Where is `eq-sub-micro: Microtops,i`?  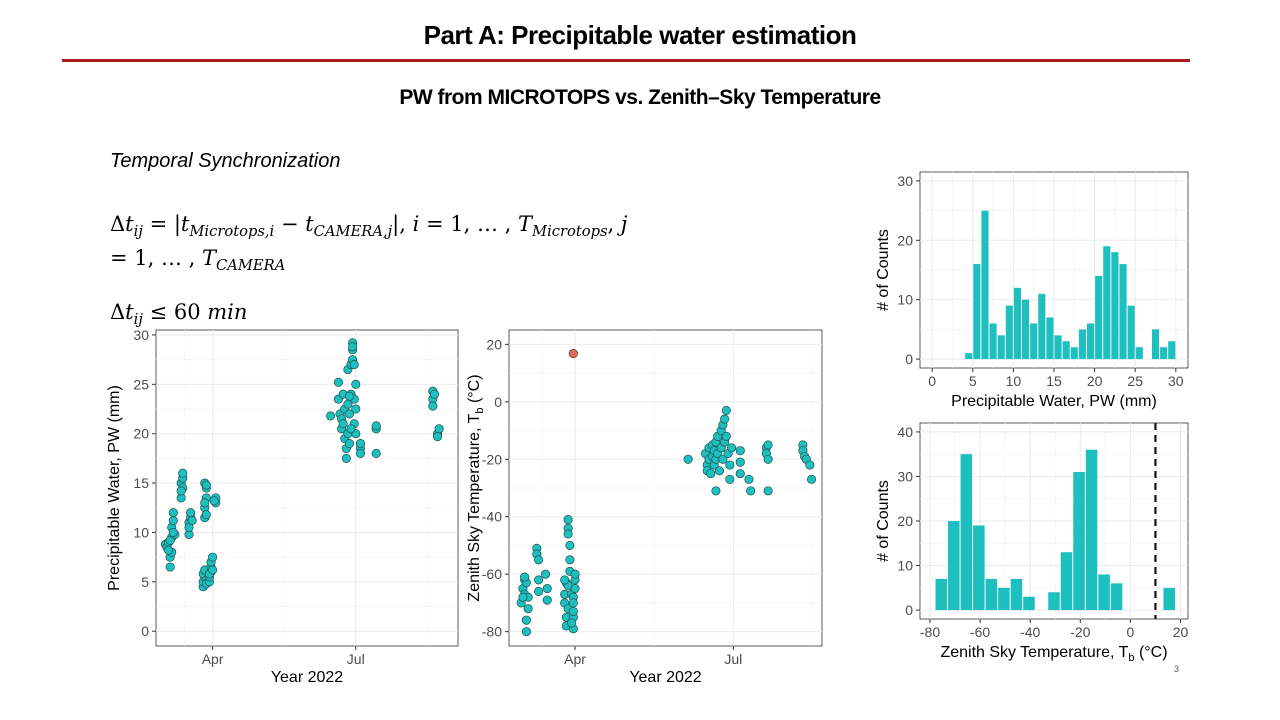 eq-sub-micro: Microtops,i is located at coordinates (232, 232).